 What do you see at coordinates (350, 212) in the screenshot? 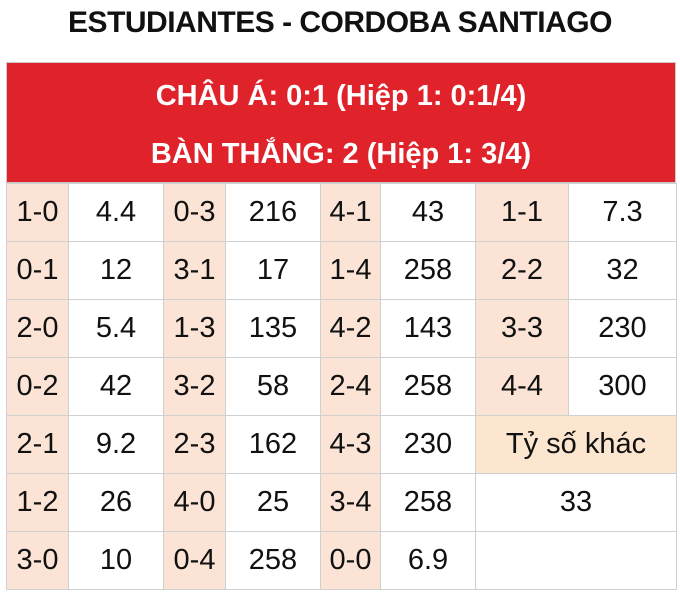
I see `score-cell: 4-1` at bounding box center [350, 212].